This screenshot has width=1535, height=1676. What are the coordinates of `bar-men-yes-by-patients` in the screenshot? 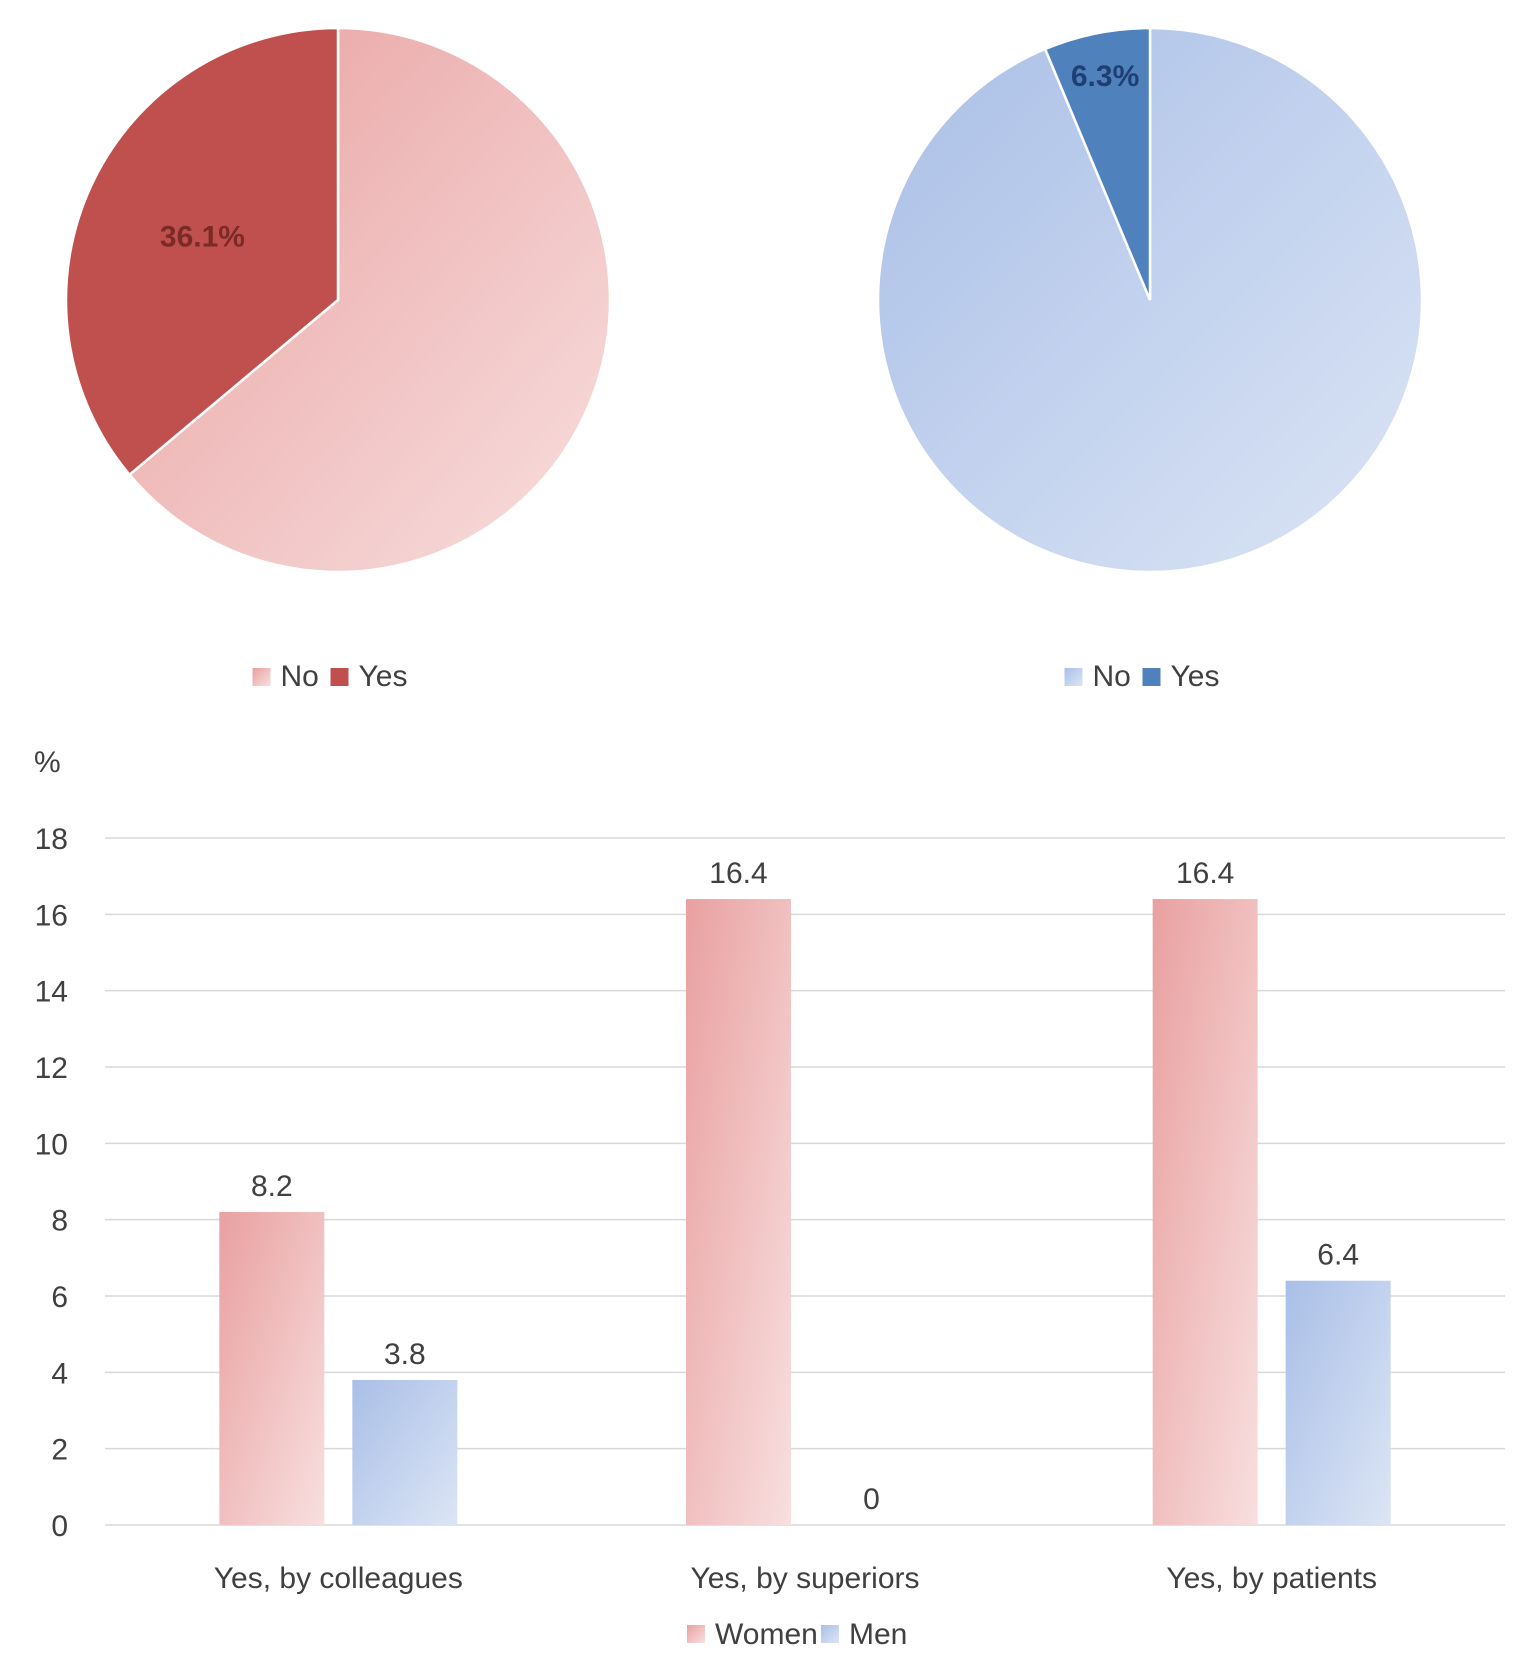 It's located at (1338, 1402).